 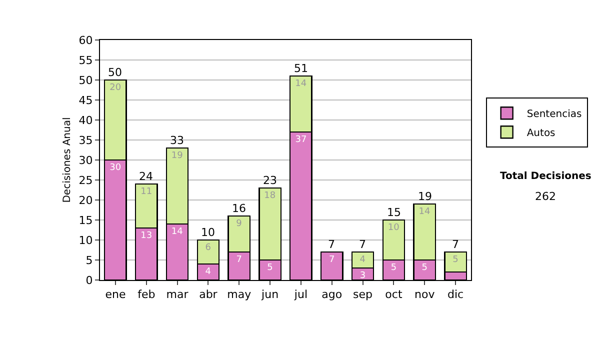 I want to click on x-tick-label: may, so click(x=239, y=295).